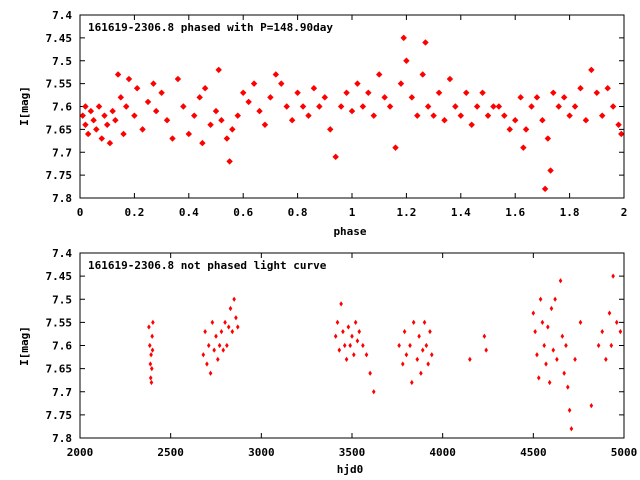 The height and width of the screenshot is (480, 640). What do you see at coordinates (624, 212) in the screenshot?
I see `phased-x-tick-label: 2` at bounding box center [624, 212].